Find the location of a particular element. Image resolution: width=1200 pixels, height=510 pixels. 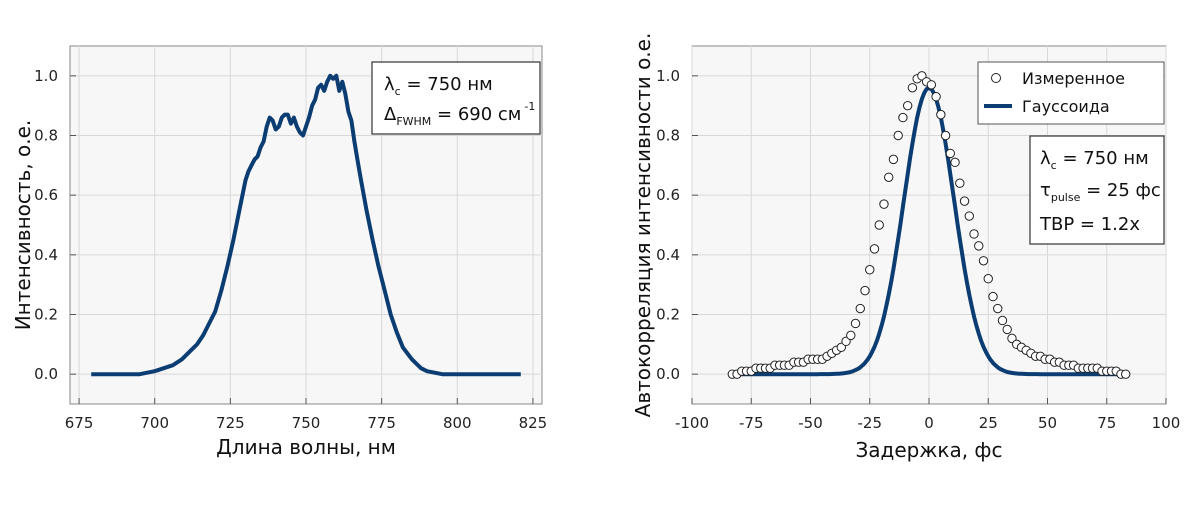

spectrum-fwhm-annotation: ΔFWHM = 690 см -1 is located at coordinates (459, 114).